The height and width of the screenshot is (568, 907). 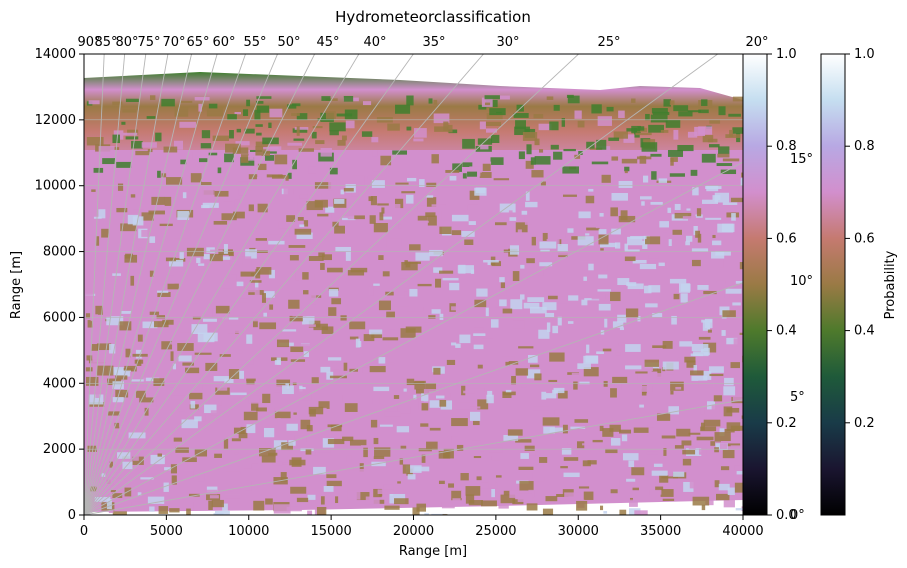 What do you see at coordinates (786, 146) in the screenshot?
I see `colorbar-inner-tick-label: 0.8` at bounding box center [786, 146].